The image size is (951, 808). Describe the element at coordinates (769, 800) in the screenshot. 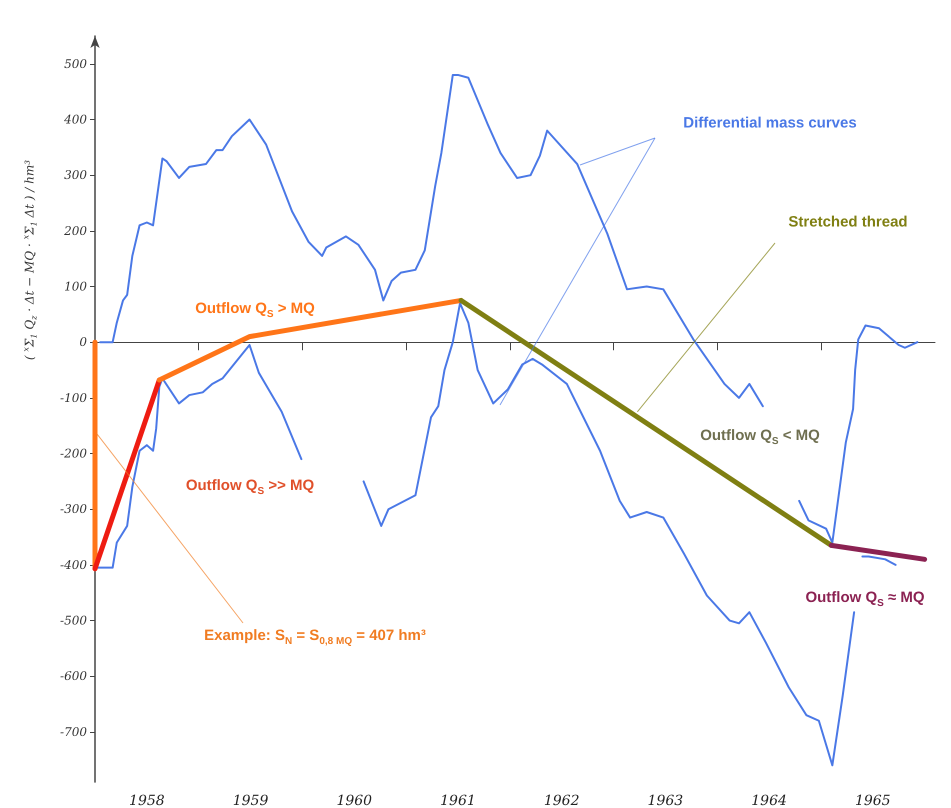

I see `x-tick-label: 1964` at that location.